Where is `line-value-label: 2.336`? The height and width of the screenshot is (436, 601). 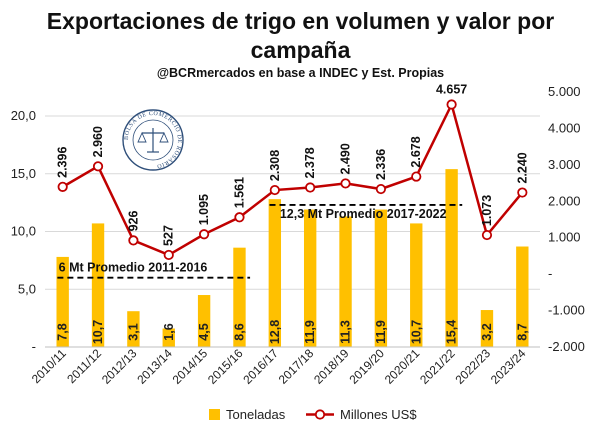
line-value-label: 2.336 is located at coordinates (381, 164).